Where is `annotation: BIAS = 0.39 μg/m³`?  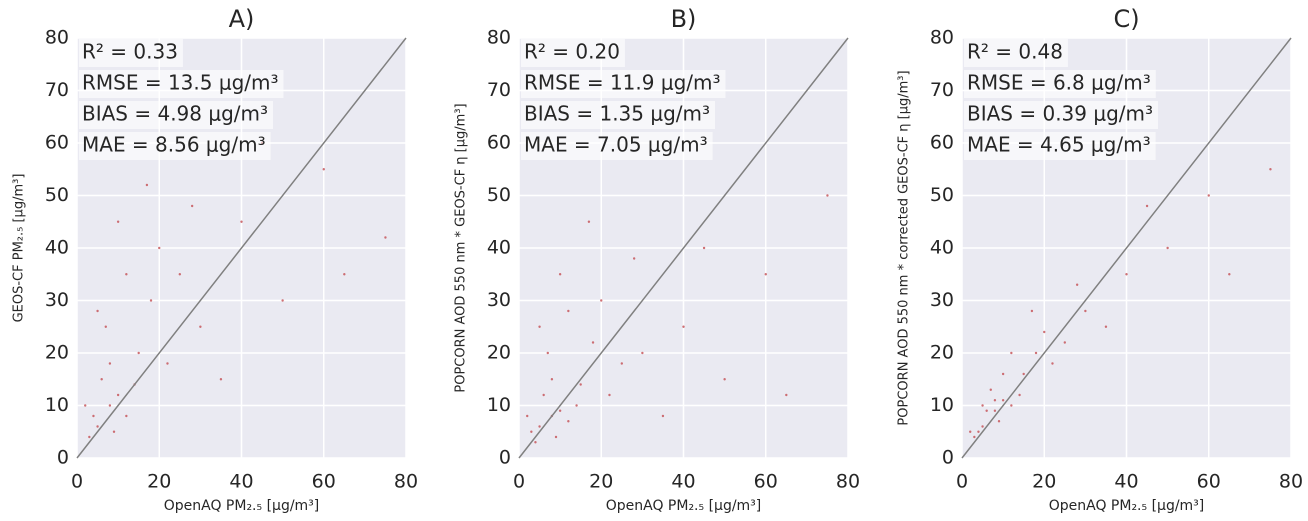 annotation: BIAS = 0.39 μg/m³ is located at coordinates (1060, 114).